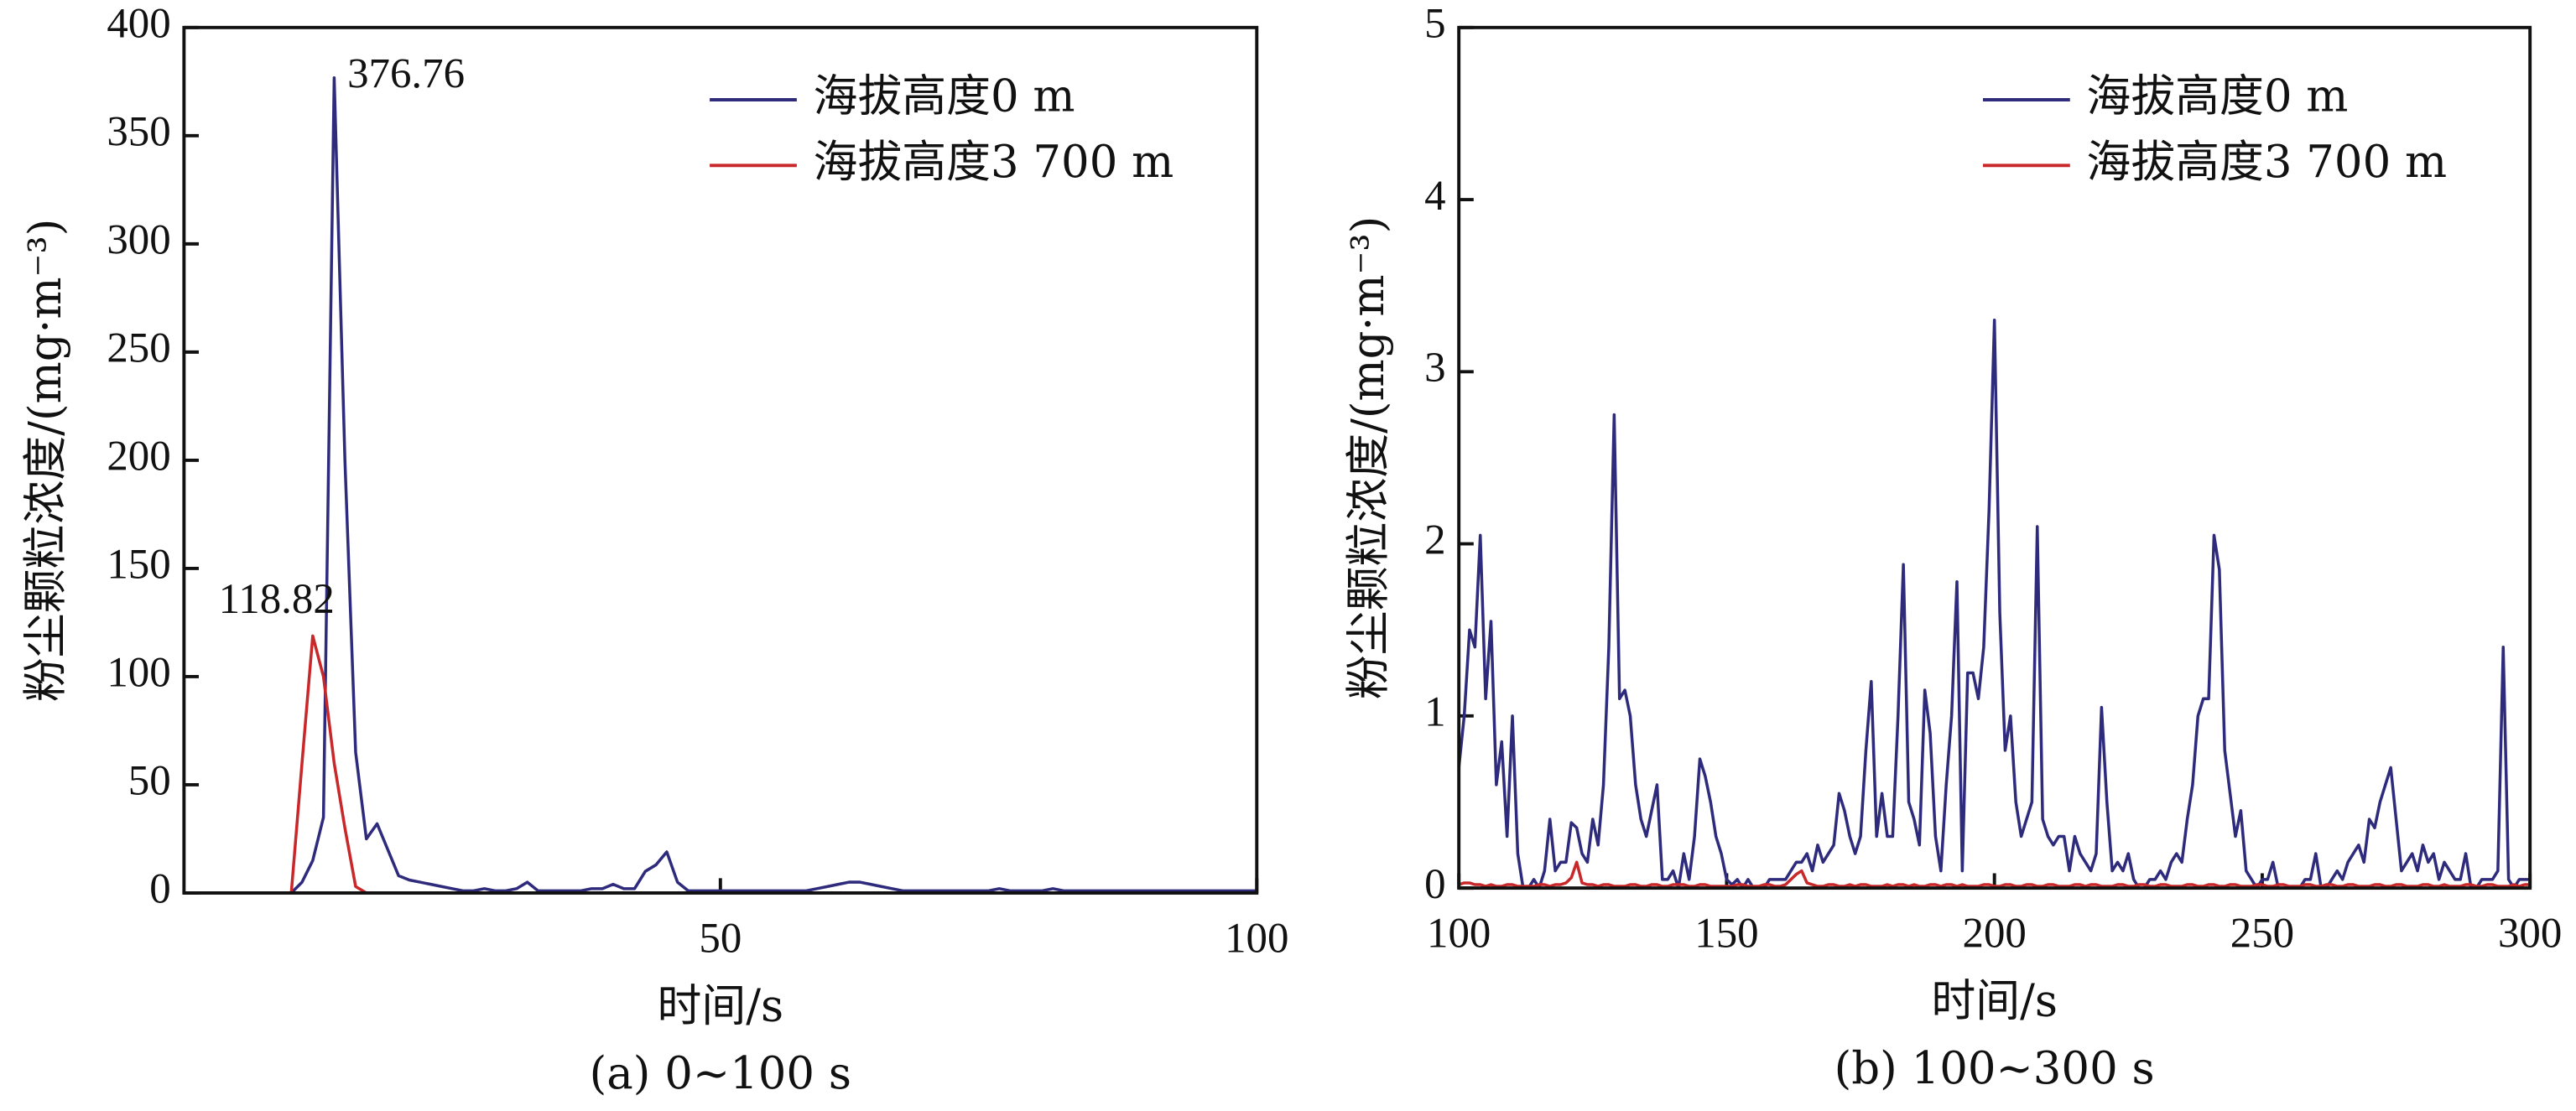  Describe the element at coordinates (138, 673) in the screenshot. I see `y-tick-label: 100` at that location.